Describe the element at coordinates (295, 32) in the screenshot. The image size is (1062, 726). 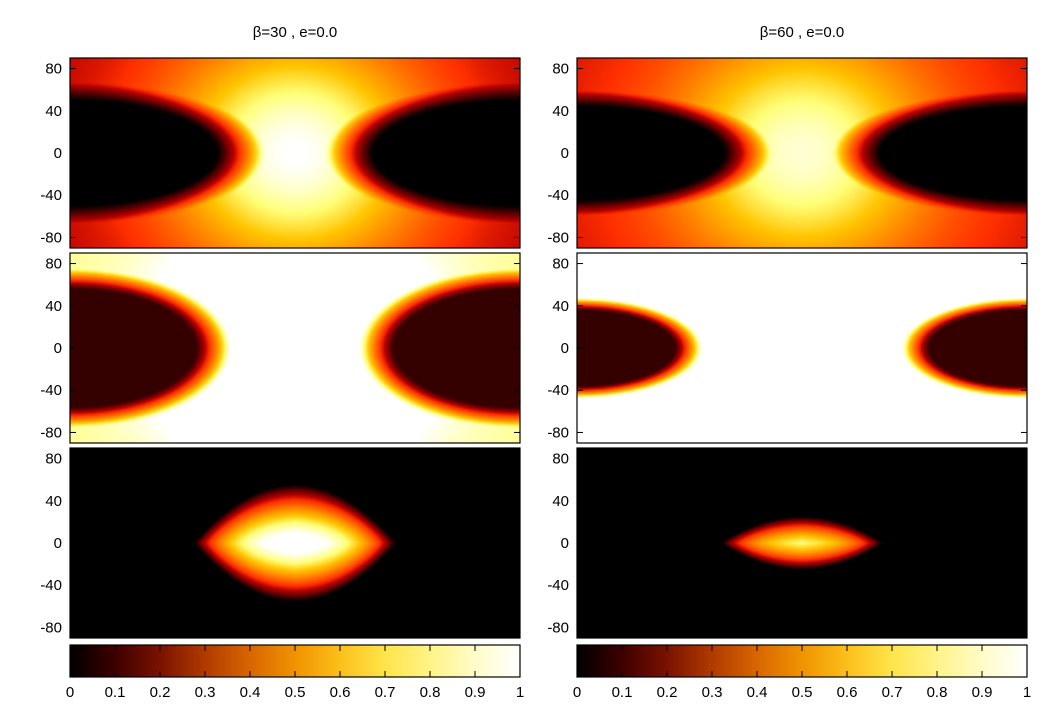
I see `chart-title: β=30 , e=0.0` at that location.